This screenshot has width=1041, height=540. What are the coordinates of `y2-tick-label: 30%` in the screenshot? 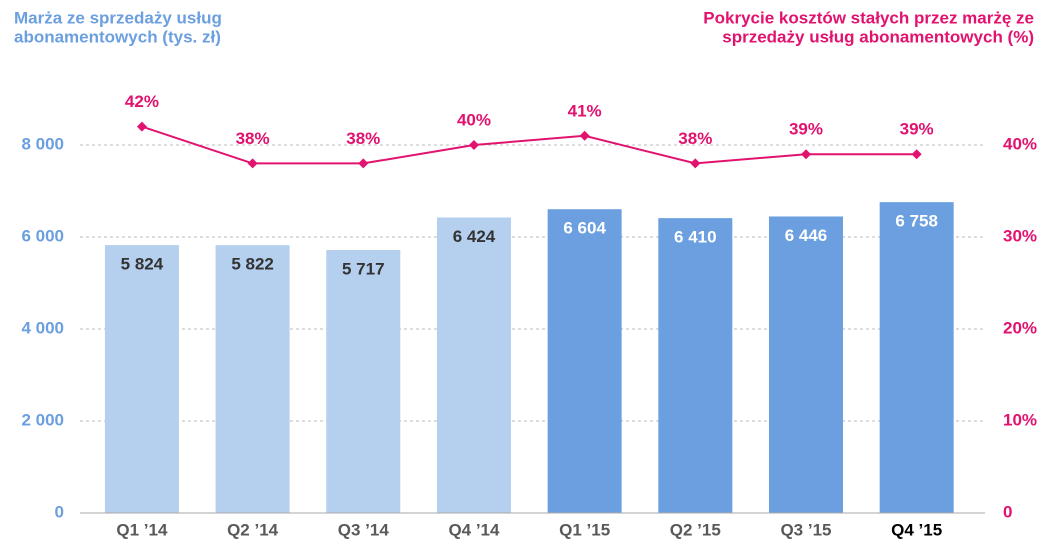 It's located at (1020, 235).